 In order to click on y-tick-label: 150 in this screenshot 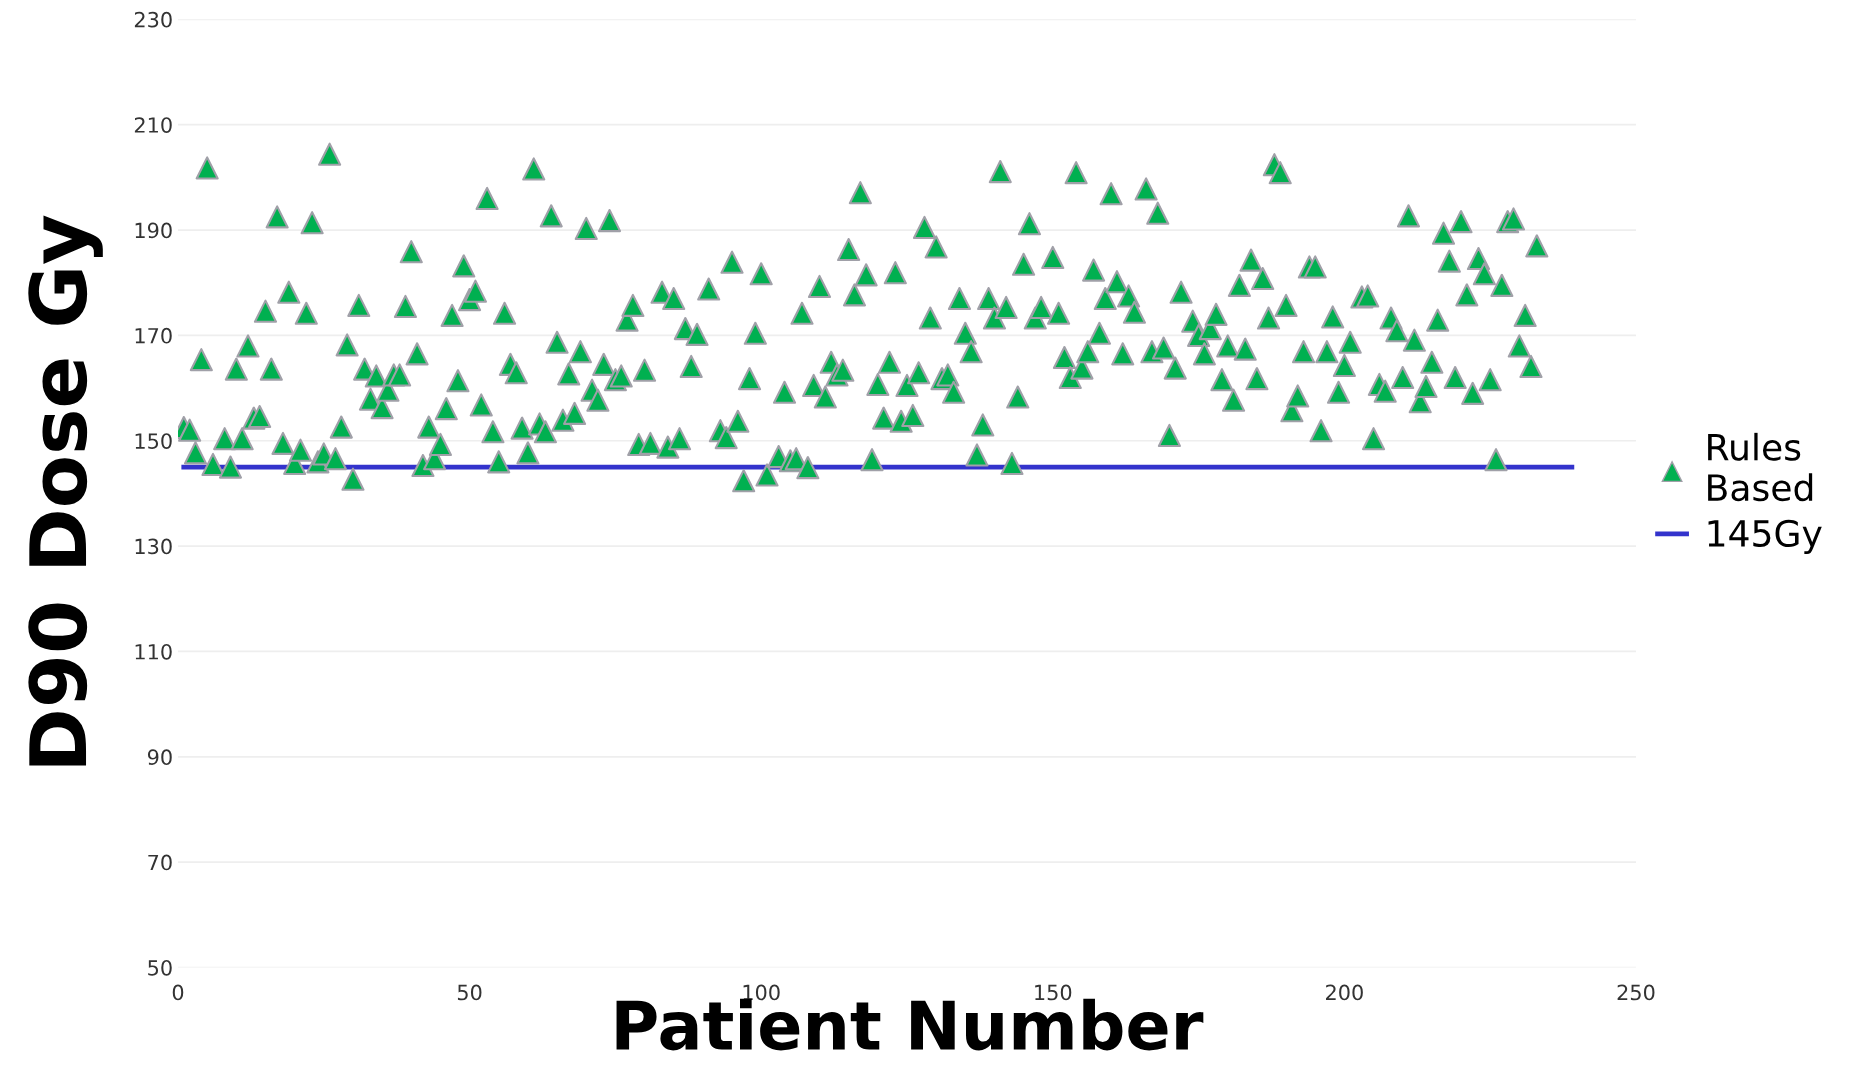, I will do `click(153, 441)`.